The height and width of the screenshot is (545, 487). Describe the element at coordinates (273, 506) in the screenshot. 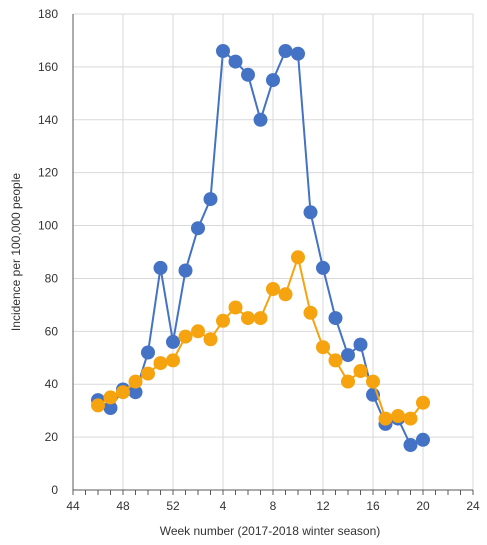

I see `x-tick-label: 8` at that location.